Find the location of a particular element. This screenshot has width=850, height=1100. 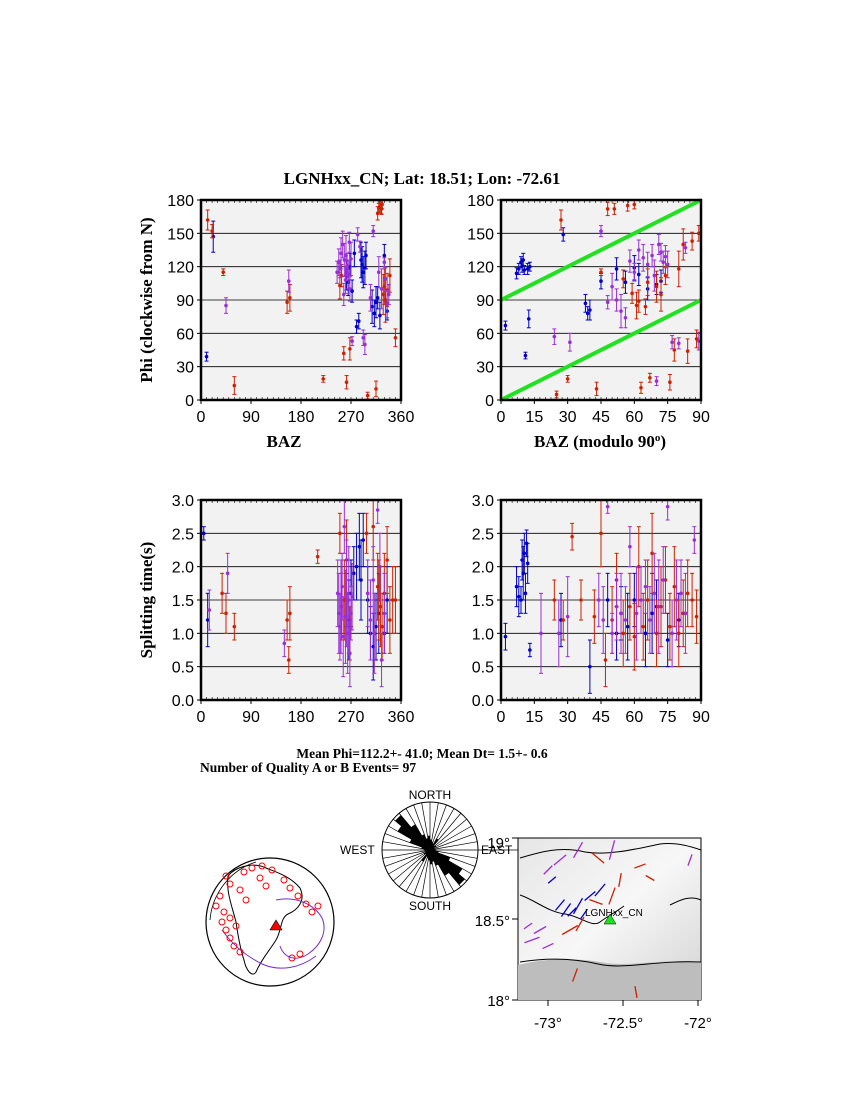

x-tick-label: 0 is located at coordinates (501, 417).